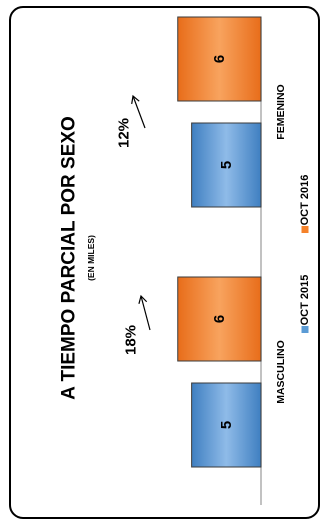 The width and height of the screenshot is (329, 527). I want to click on bar-masculino-oct-2016, so click(219, 319).